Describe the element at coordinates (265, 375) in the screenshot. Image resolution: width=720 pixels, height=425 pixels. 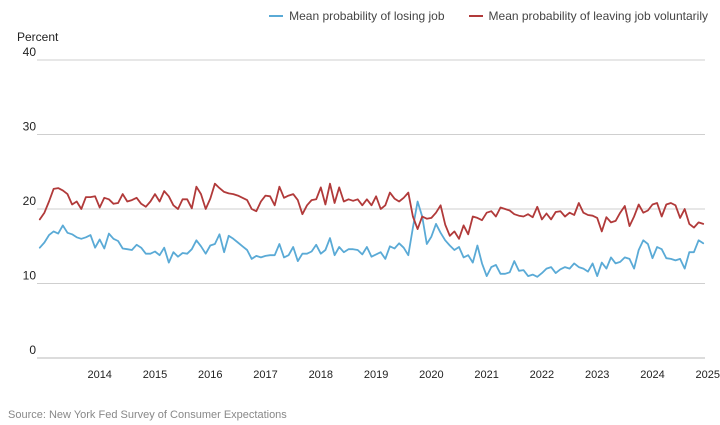
I see `x-tick-label-2017: 2017` at that location.